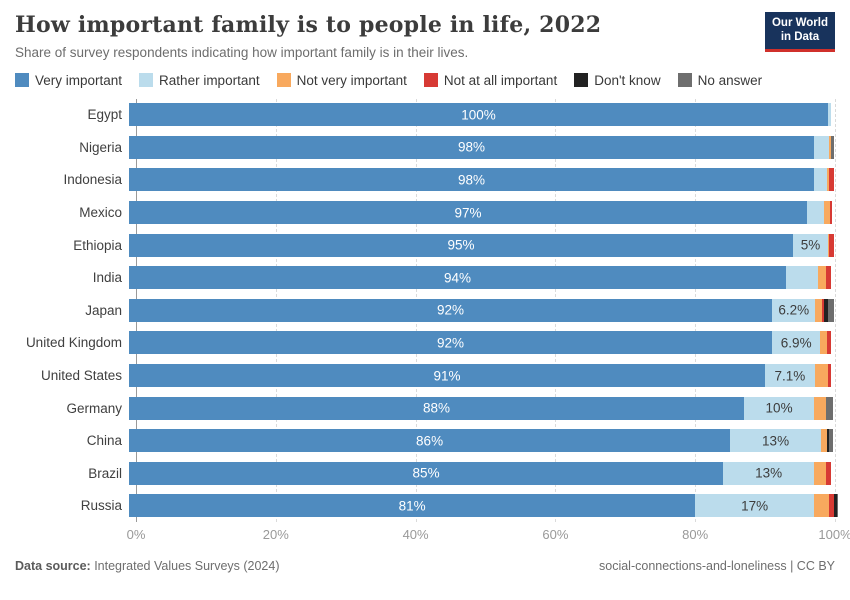  I want to click on chart-row-japan: Japan 92% 6.2%, so click(425, 310).